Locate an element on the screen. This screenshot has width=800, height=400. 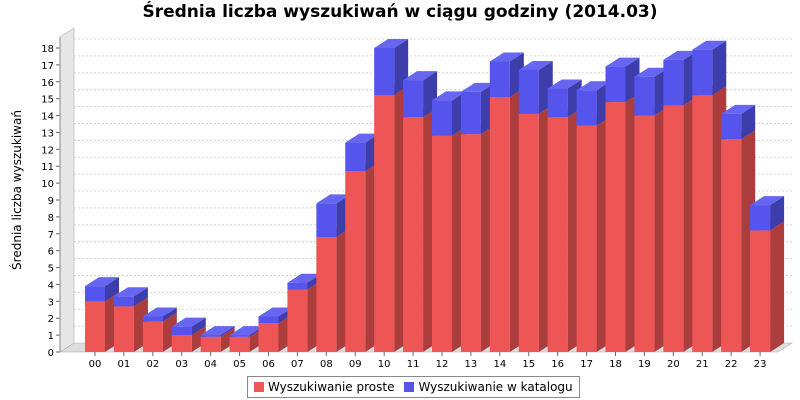
y-tick-label: 18 is located at coordinates (47, 49).